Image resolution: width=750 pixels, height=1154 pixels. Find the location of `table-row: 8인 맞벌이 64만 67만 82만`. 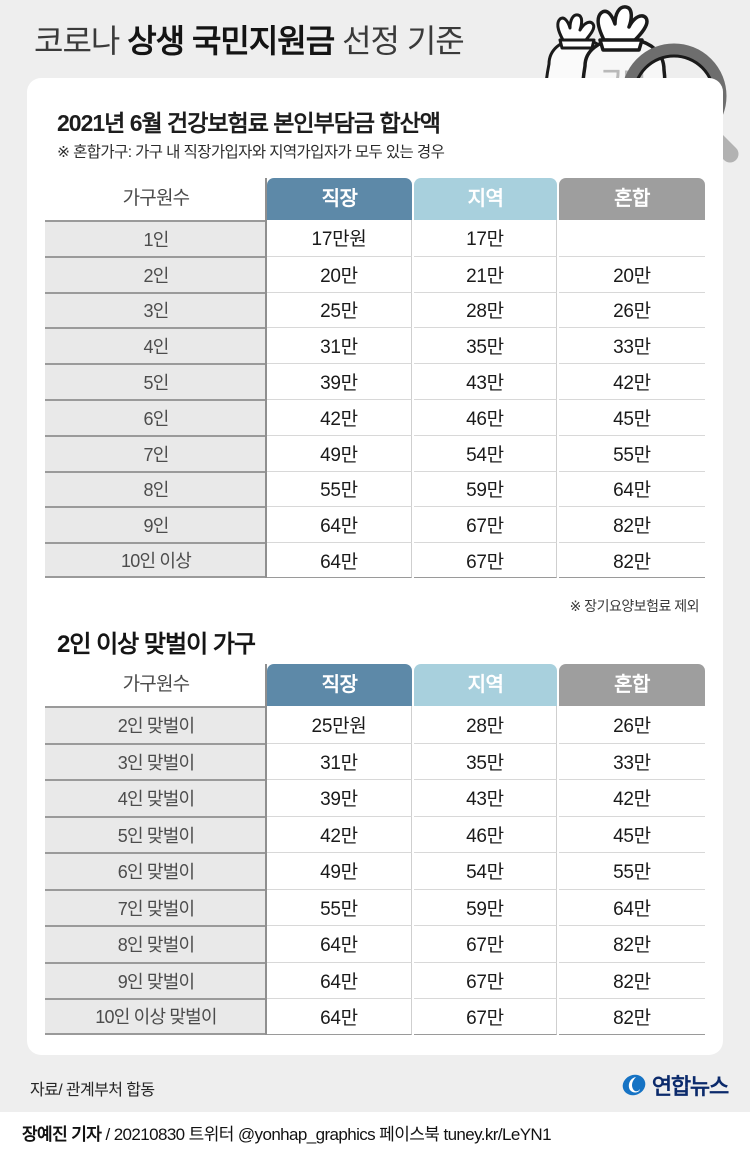

table-row: 8인 맞벌이 64만 67만 82만 is located at coordinates (375, 943).